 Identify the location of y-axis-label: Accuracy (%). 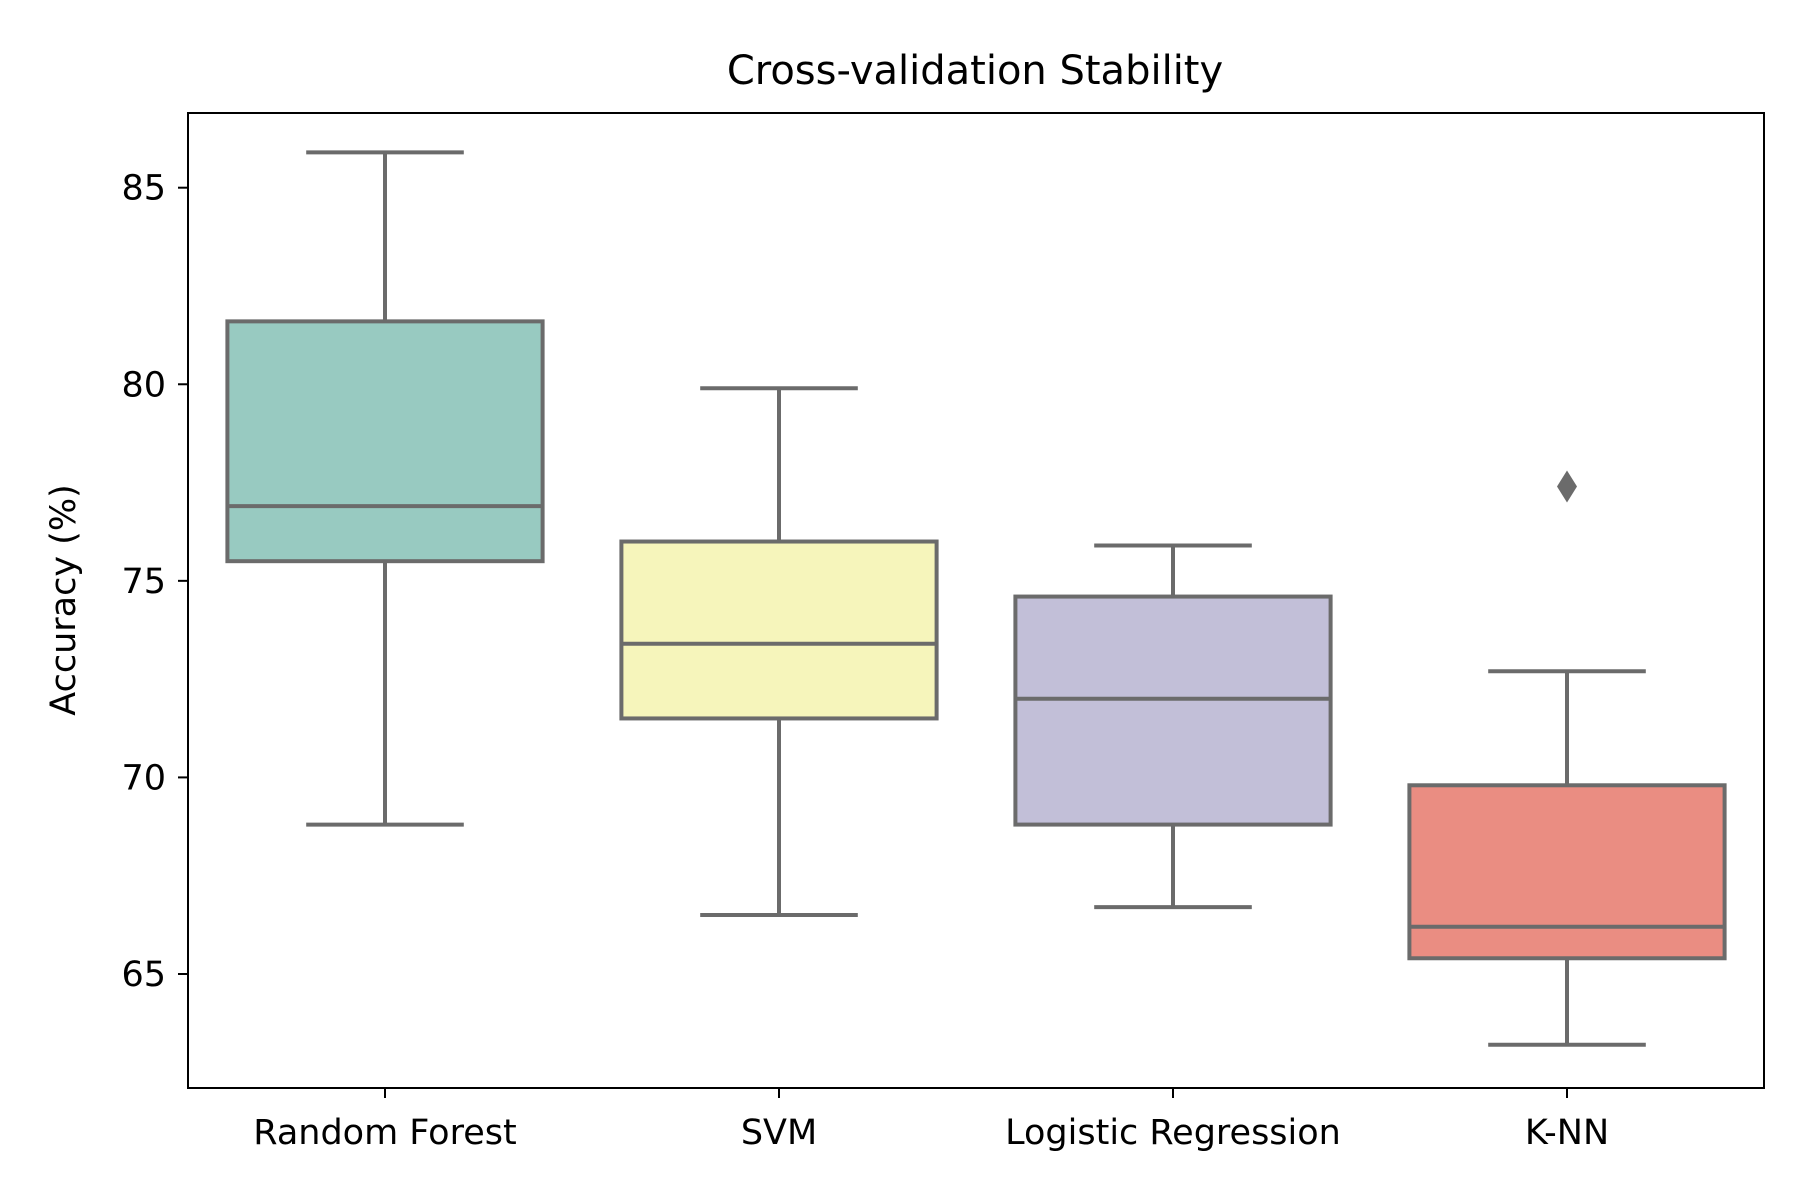
(64, 599).